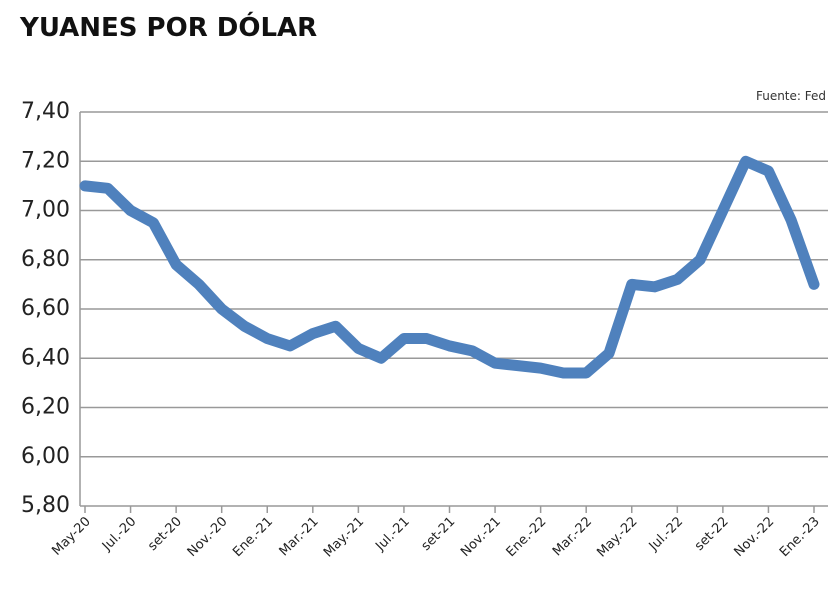  I want to click on x-tick-label: Jul.-22, so click(666, 534).